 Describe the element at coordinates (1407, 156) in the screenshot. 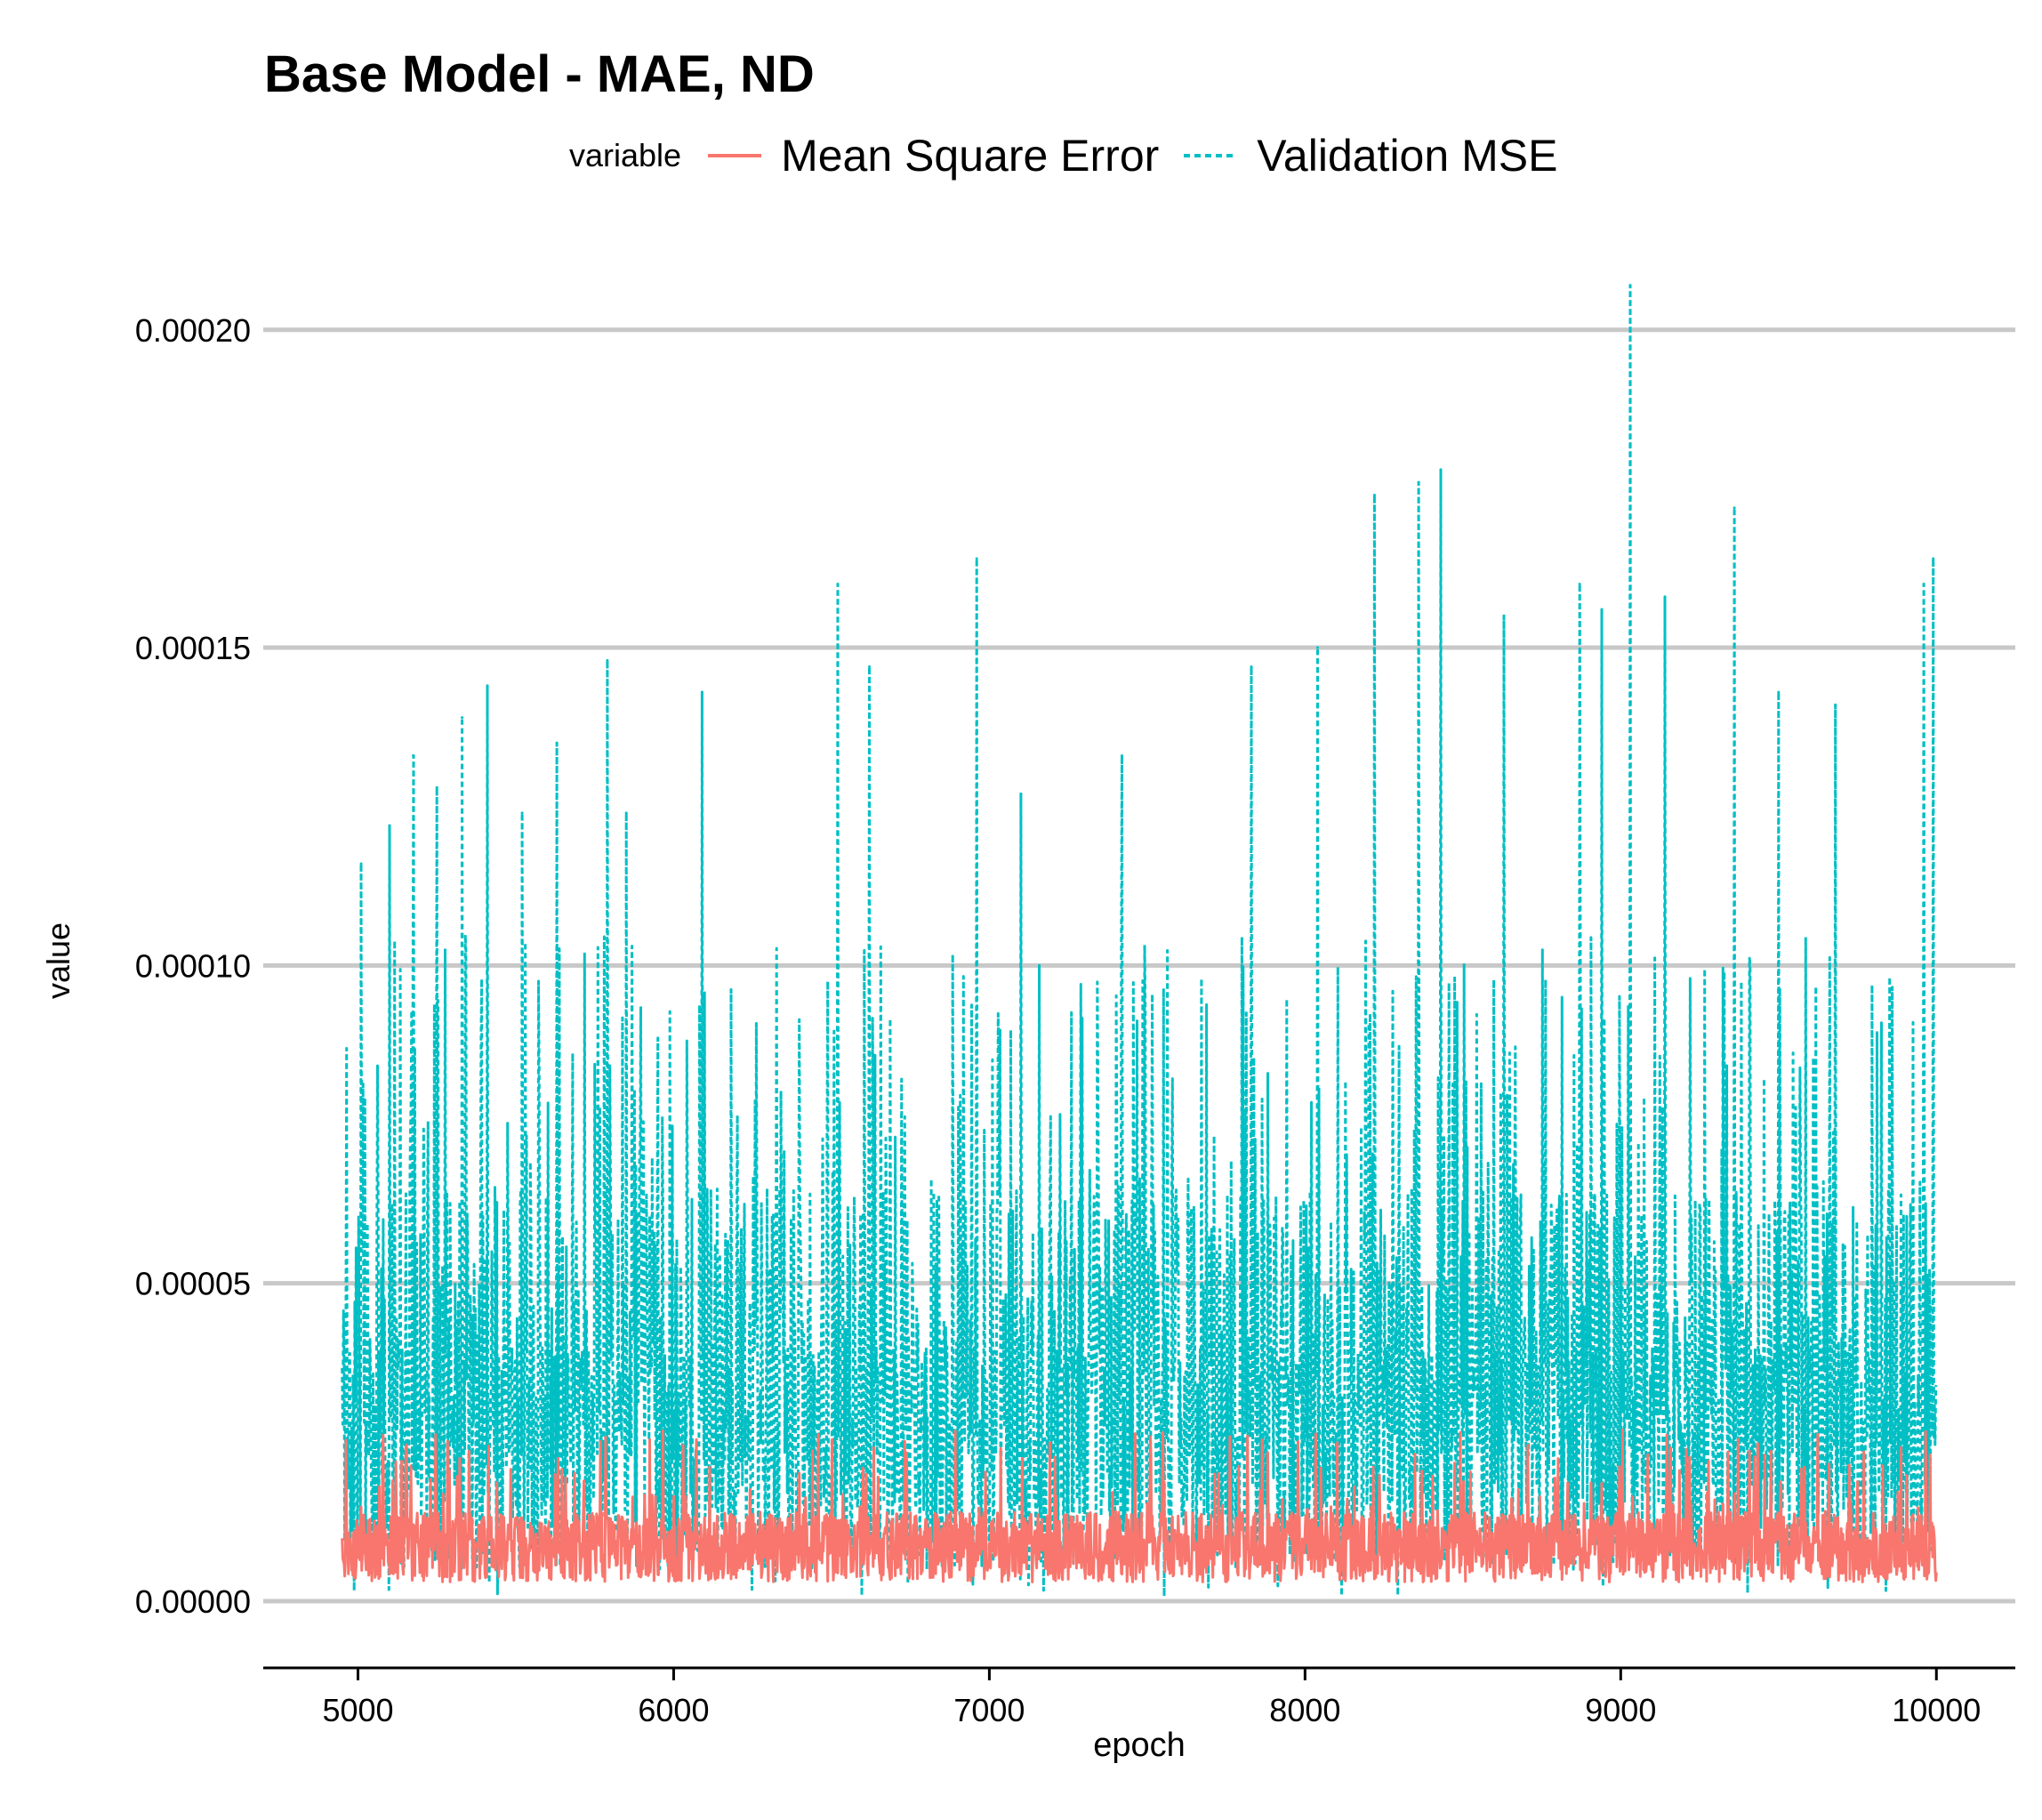

I see `legend-label-validation-mse: Validation MSE` at that location.